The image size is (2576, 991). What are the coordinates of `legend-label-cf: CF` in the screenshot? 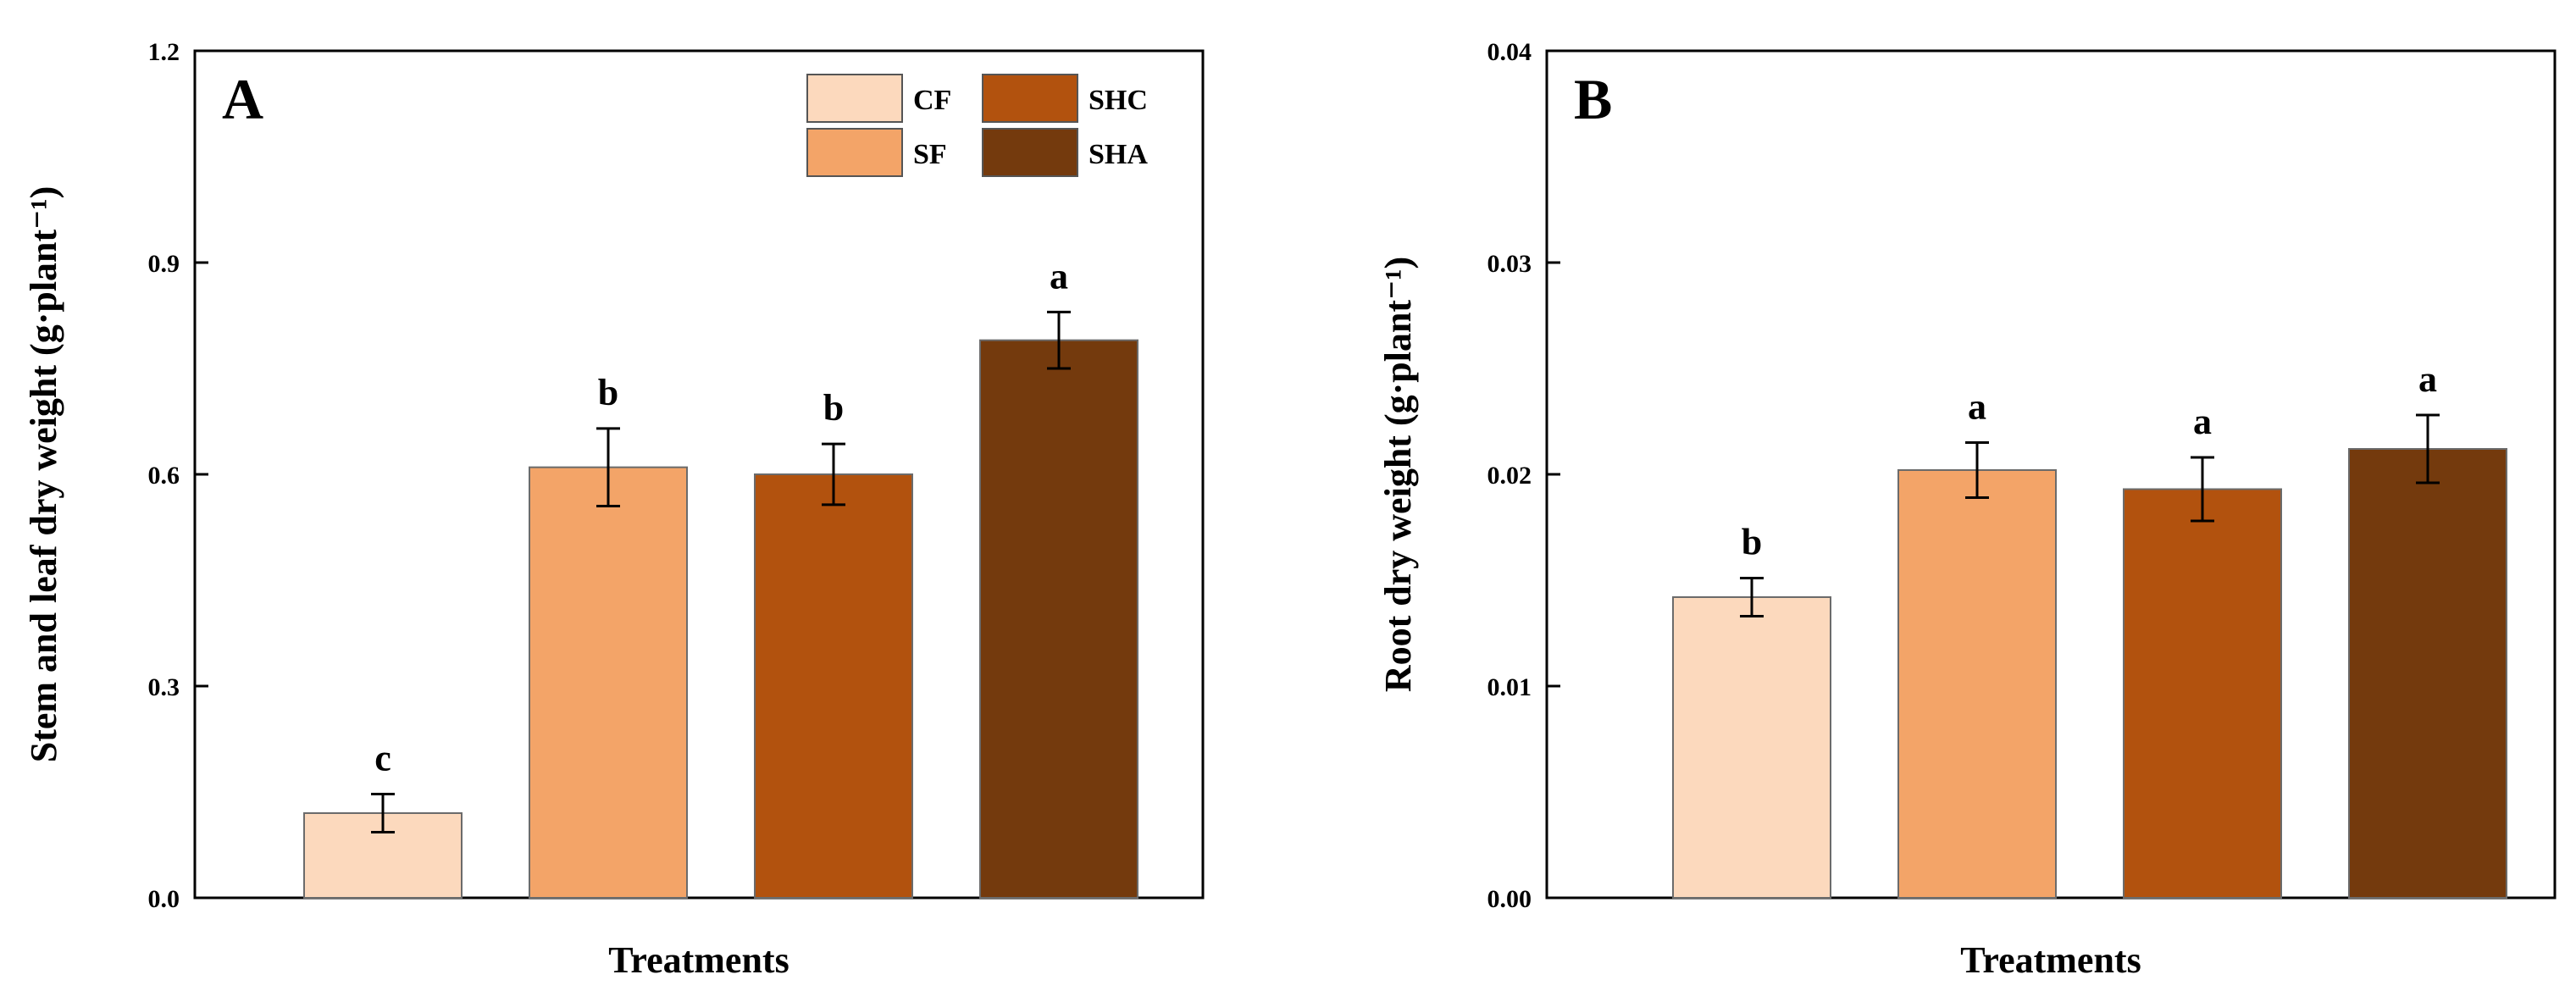 It's located at (932, 100).